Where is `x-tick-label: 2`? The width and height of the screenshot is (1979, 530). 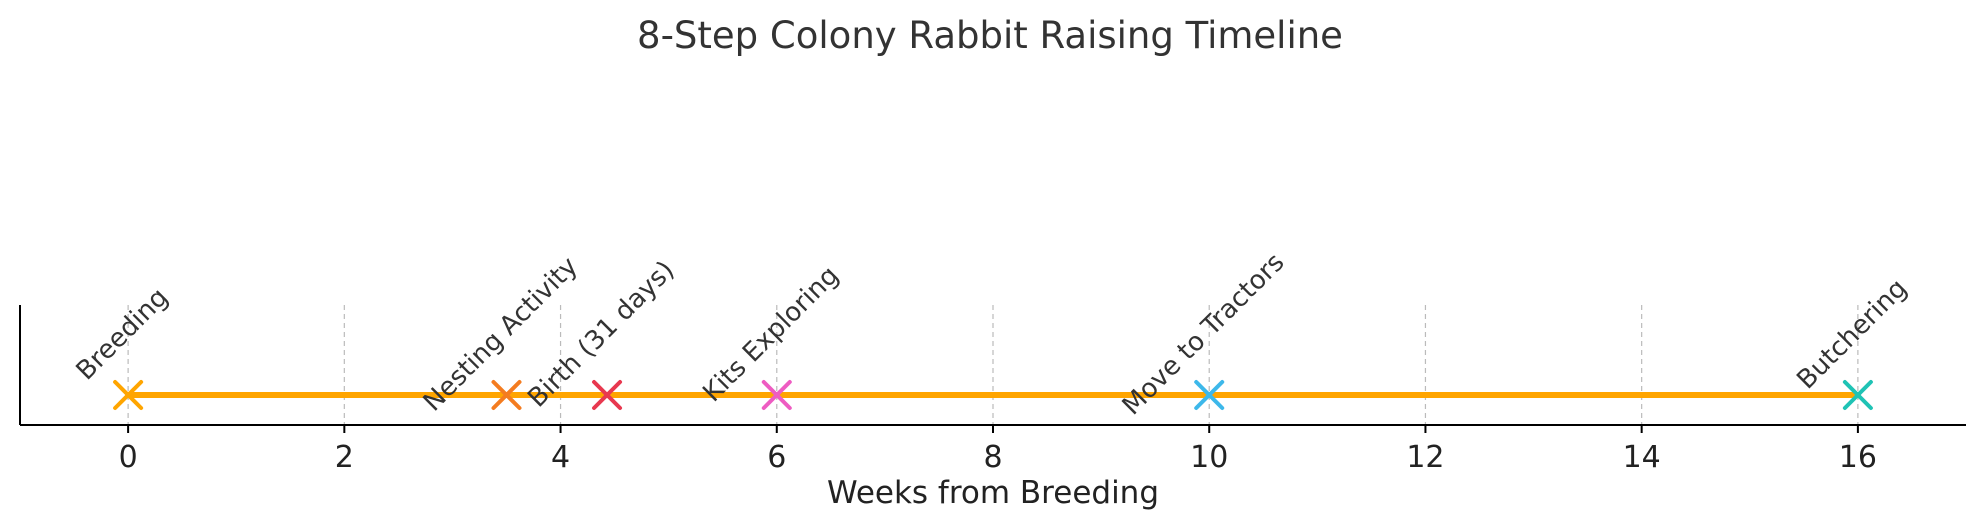 x-tick-label: 2 is located at coordinates (344, 457).